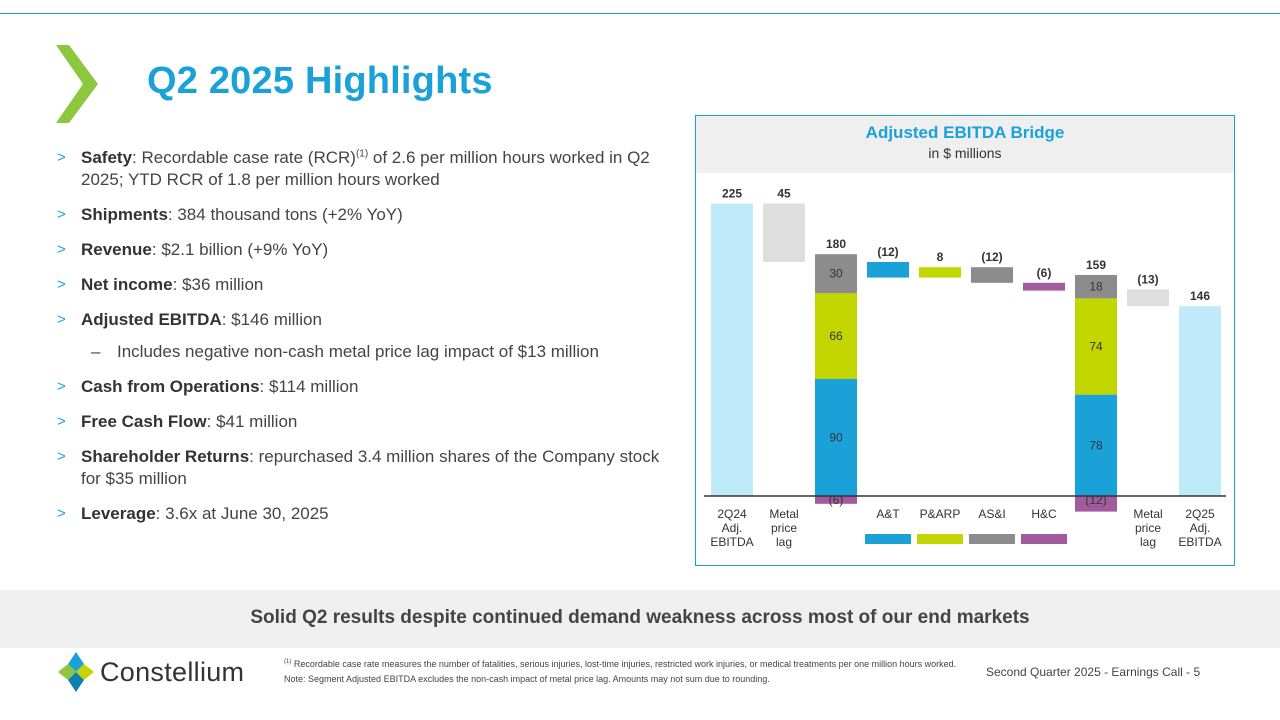 The width and height of the screenshot is (1280, 720). I want to click on segment-label-seg24-a-t: 90, so click(836, 438).